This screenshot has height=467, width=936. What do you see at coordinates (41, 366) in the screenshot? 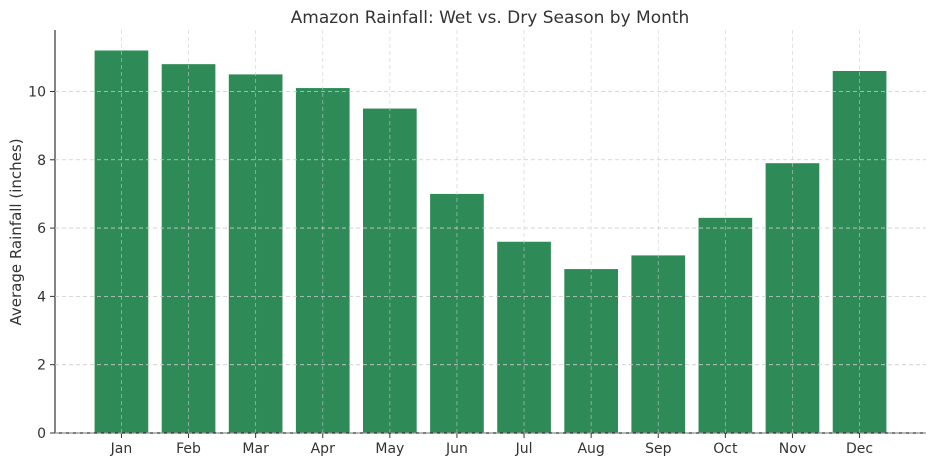
I see `y-tick-label: 2` at bounding box center [41, 366].